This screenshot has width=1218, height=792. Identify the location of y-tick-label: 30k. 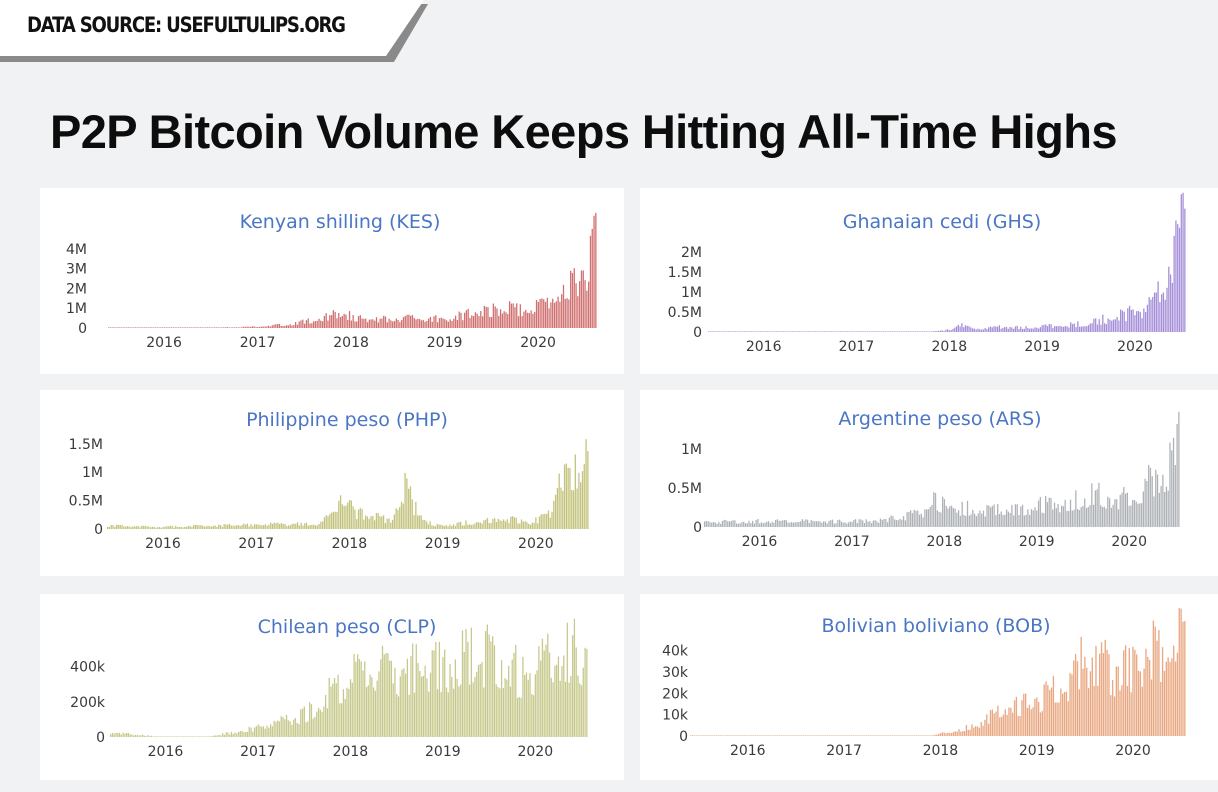
(675, 673).